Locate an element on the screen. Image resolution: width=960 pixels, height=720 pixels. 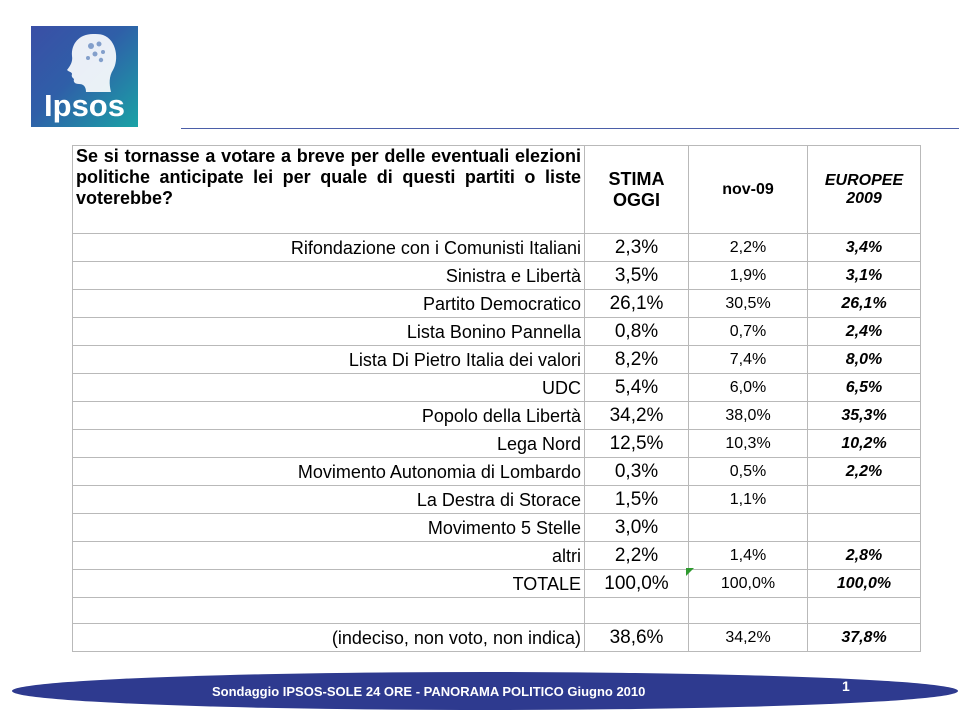
cell-stima: 12,5% is located at coordinates (636, 443).